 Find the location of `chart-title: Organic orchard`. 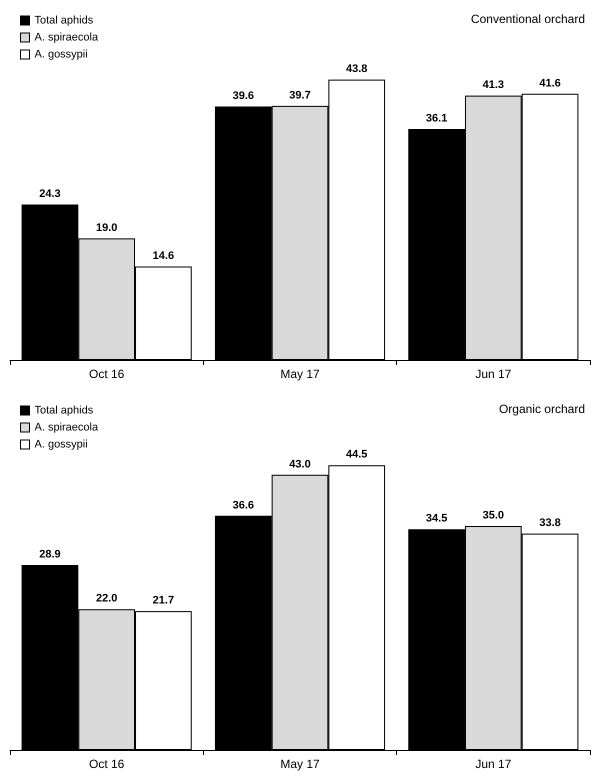

chart-title: Organic orchard is located at coordinates (542, 409).